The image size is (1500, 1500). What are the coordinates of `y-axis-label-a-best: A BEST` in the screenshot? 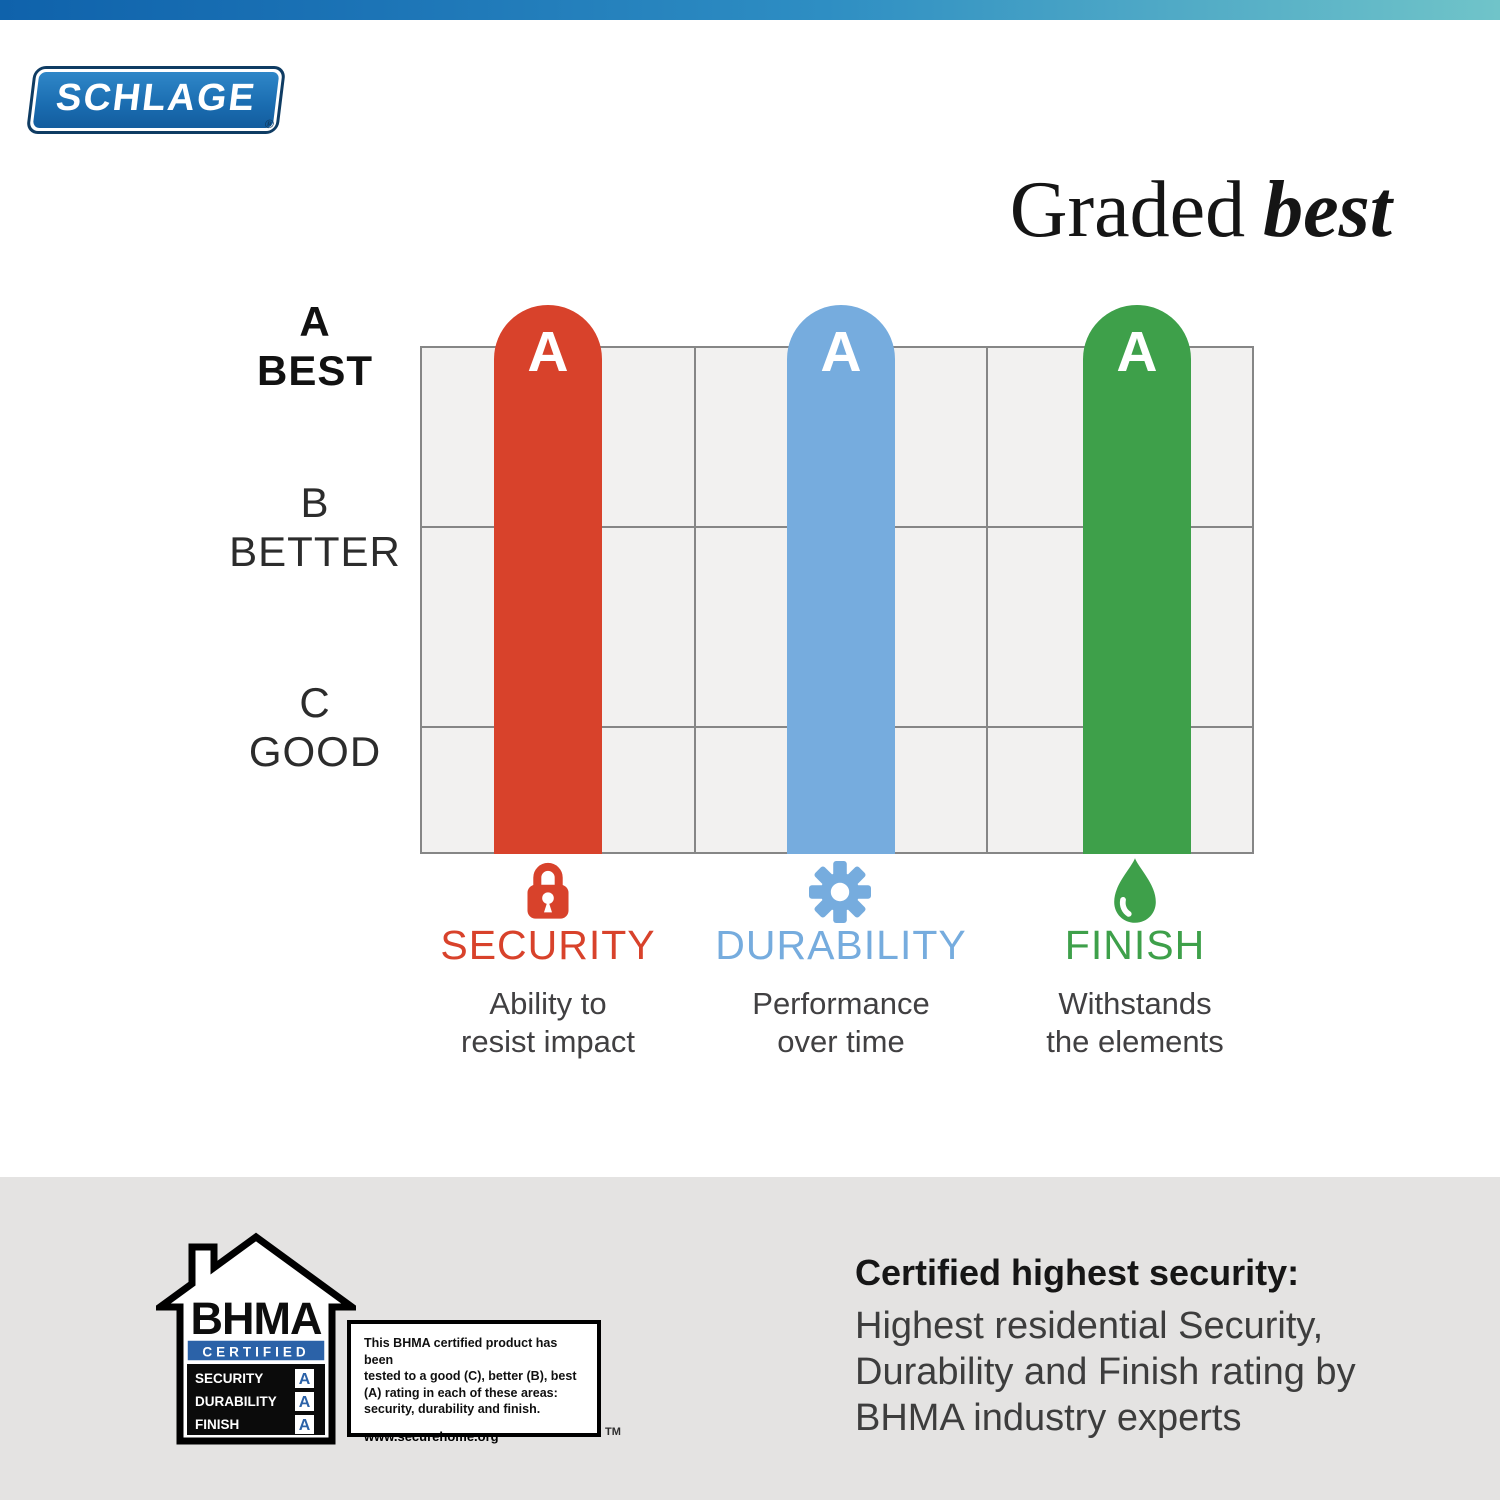 It's located at (315, 346).